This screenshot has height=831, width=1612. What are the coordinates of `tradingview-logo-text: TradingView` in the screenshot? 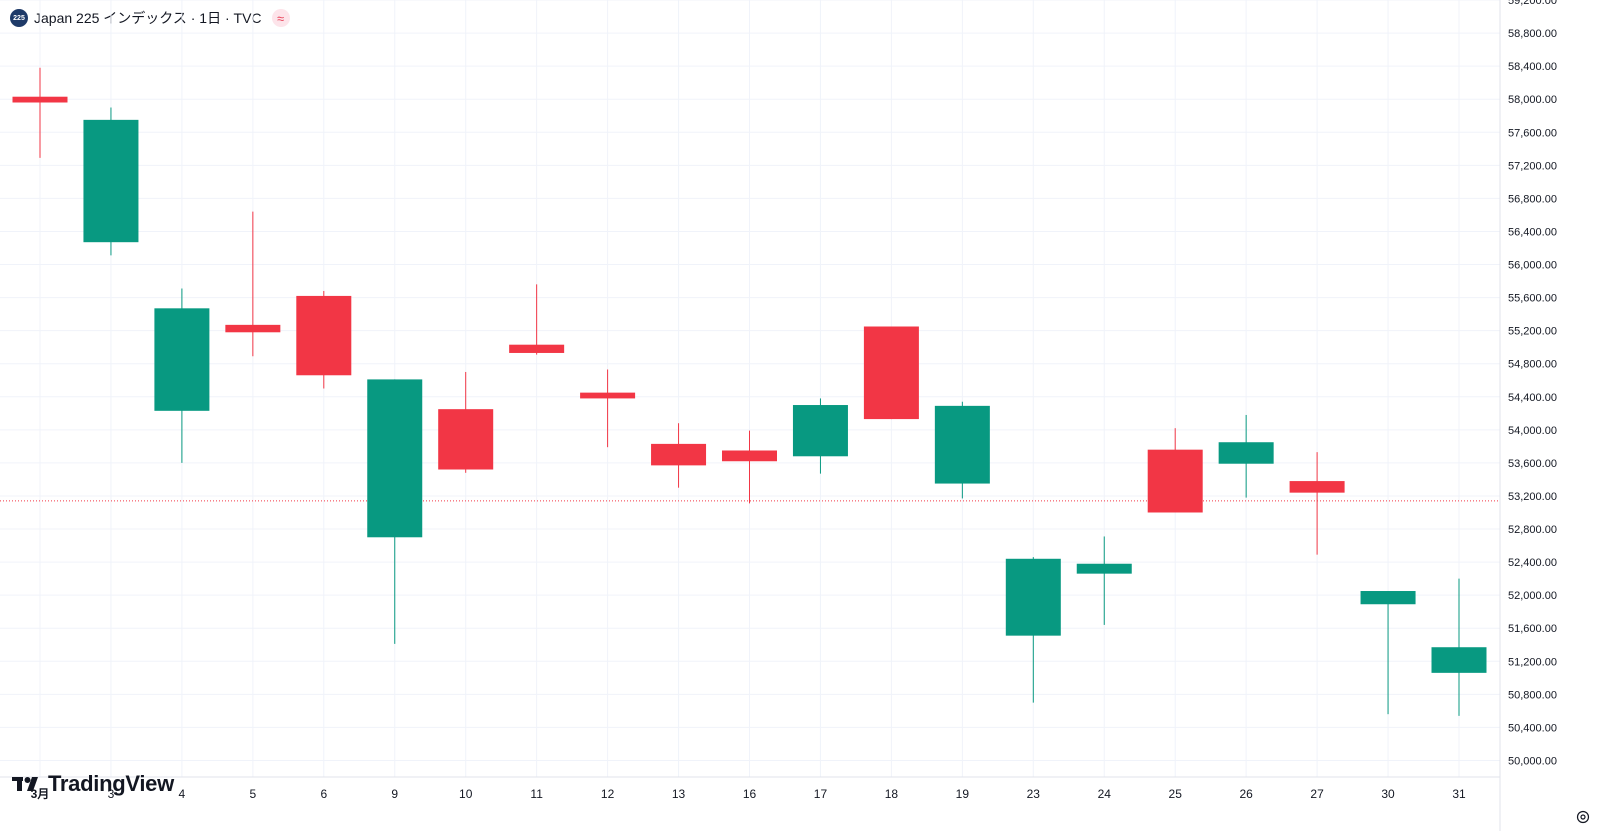 It's located at (111, 783).